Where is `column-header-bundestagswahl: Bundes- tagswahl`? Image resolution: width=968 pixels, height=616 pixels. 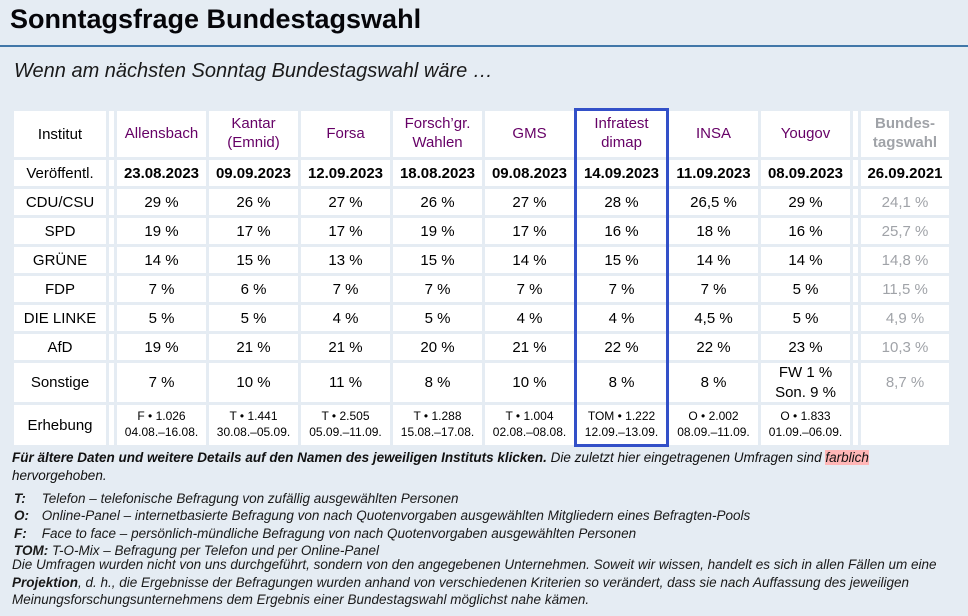
column-header-bundestagswahl: Bundes- tagswahl is located at coordinates (905, 134).